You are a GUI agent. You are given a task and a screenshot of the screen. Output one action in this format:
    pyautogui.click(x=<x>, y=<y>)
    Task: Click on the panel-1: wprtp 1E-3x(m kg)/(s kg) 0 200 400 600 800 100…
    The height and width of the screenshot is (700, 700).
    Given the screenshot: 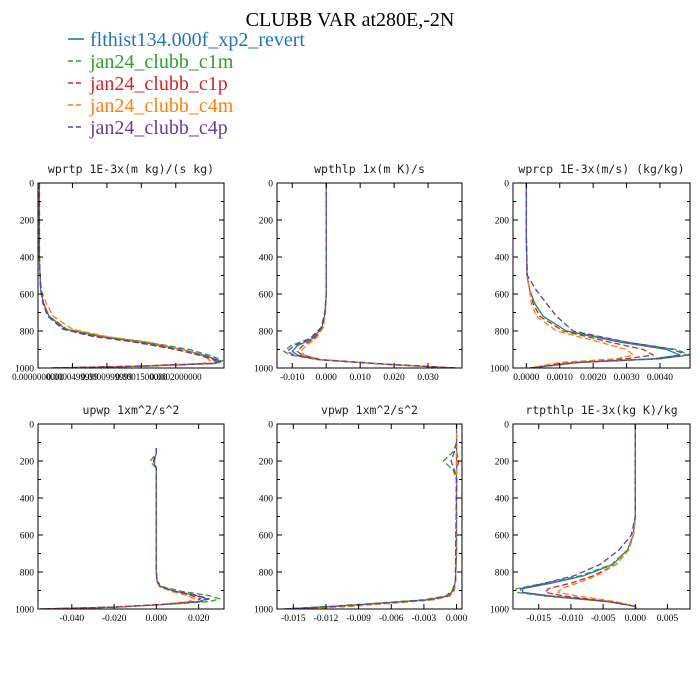 What is the action you would take?
    pyautogui.click(x=118, y=272)
    